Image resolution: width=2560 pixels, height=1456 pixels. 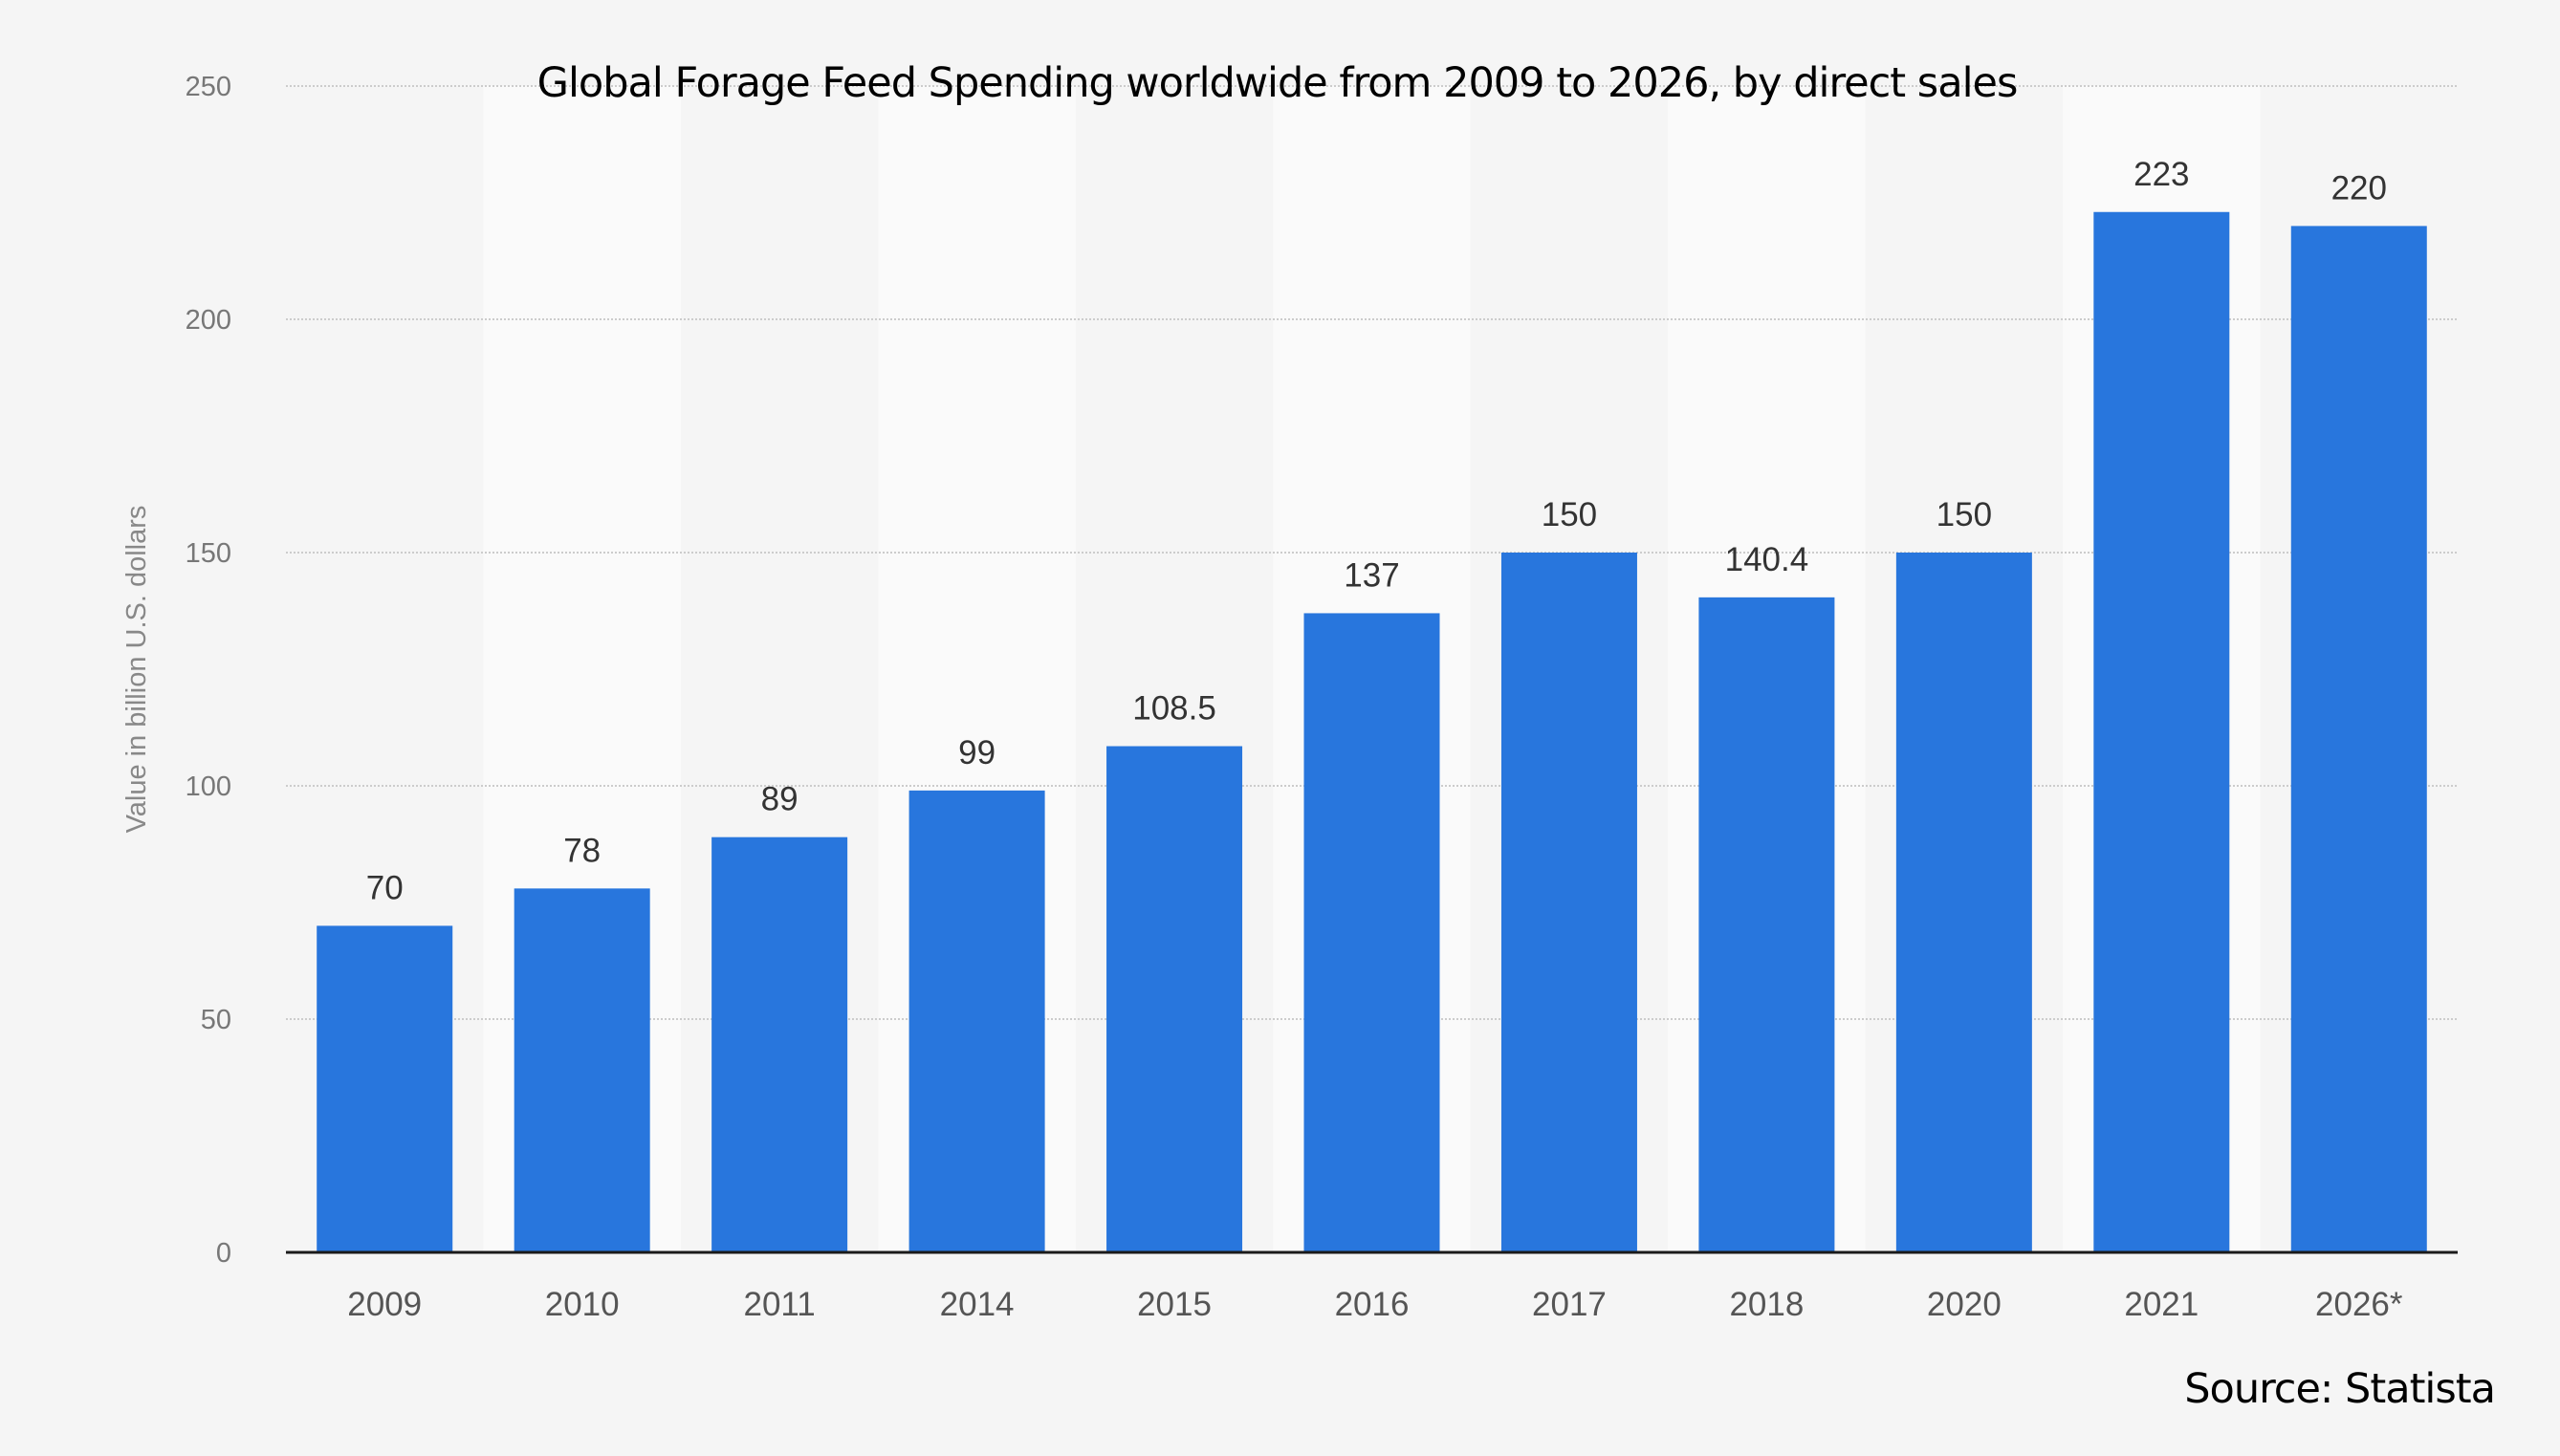 What do you see at coordinates (2340, 1389) in the screenshot?
I see `source-note: Source: Statista` at bounding box center [2340, 1389].